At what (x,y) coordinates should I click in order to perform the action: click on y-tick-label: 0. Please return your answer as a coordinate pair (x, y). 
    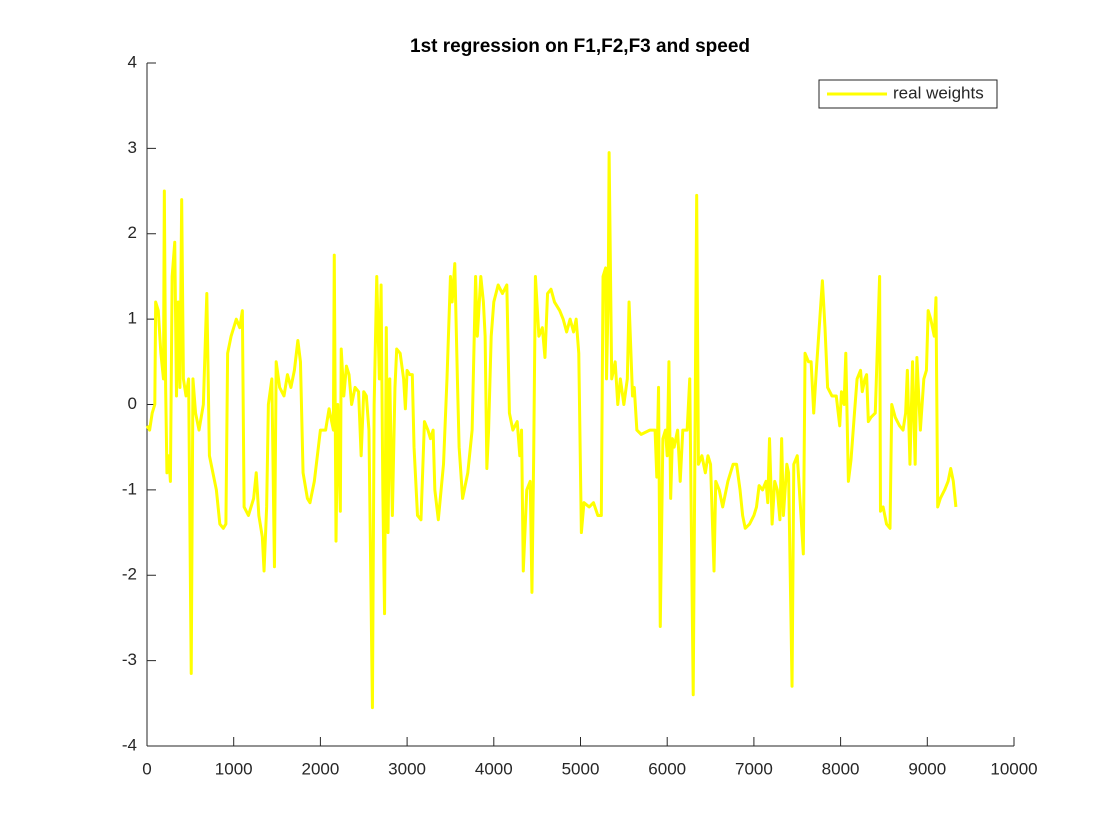
    Looking at the image, I should click on (132, 403).